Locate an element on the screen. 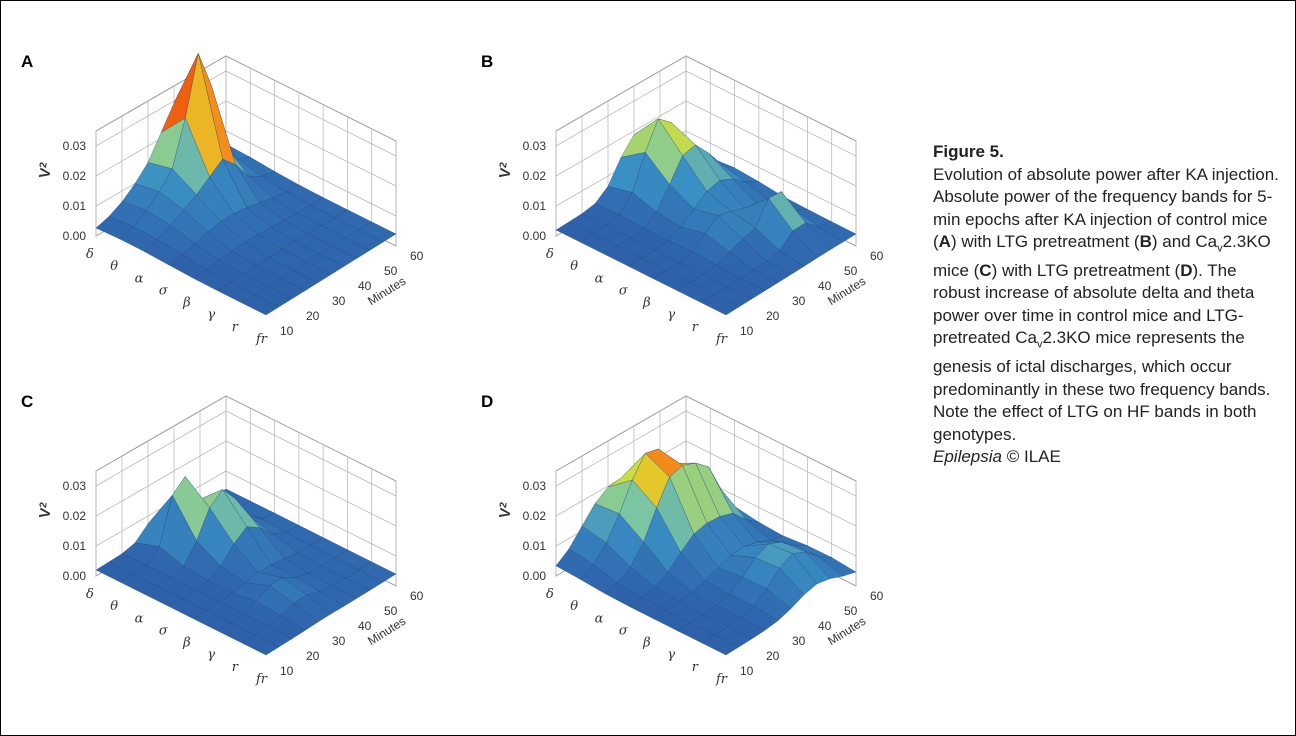 This screenshot has width=1296, height=736. journal: Epilepsia is located at coordinates (967, 457).